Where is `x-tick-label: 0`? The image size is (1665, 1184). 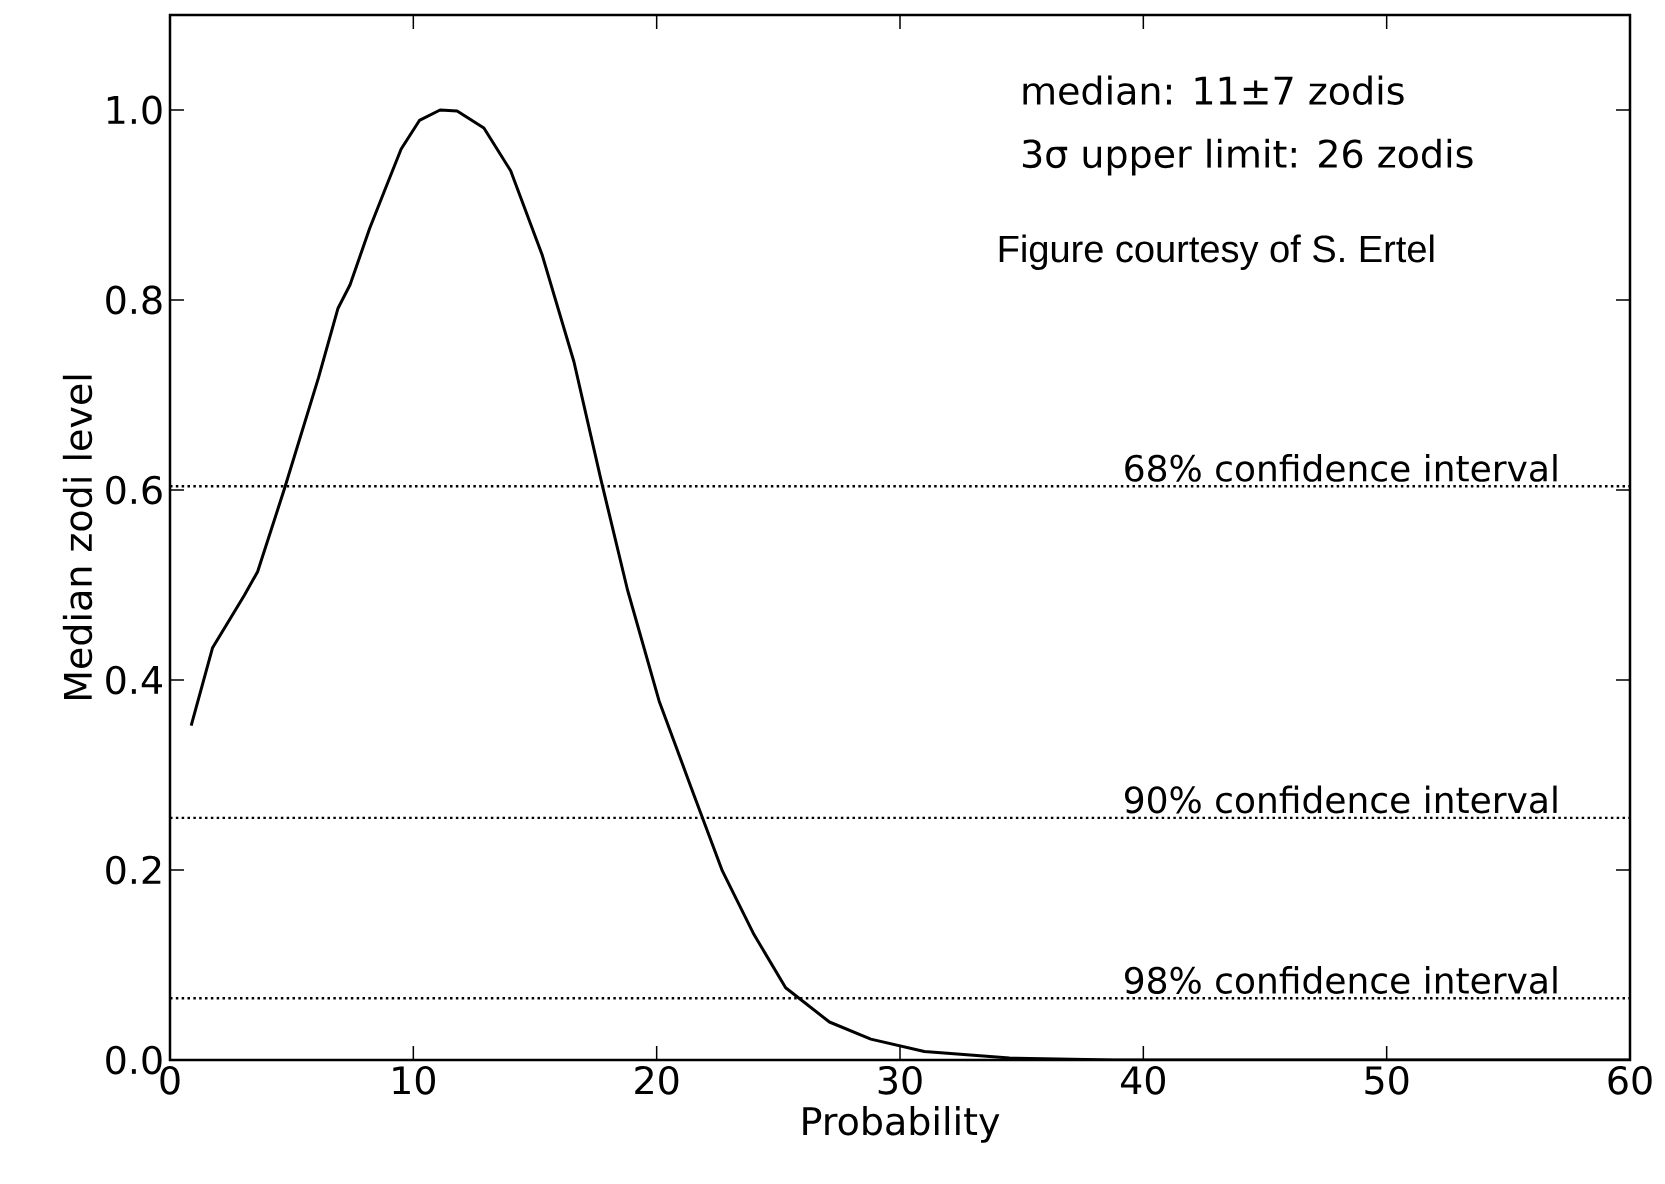 x-tick-label: 0 is located at coordinates (170, 1080).